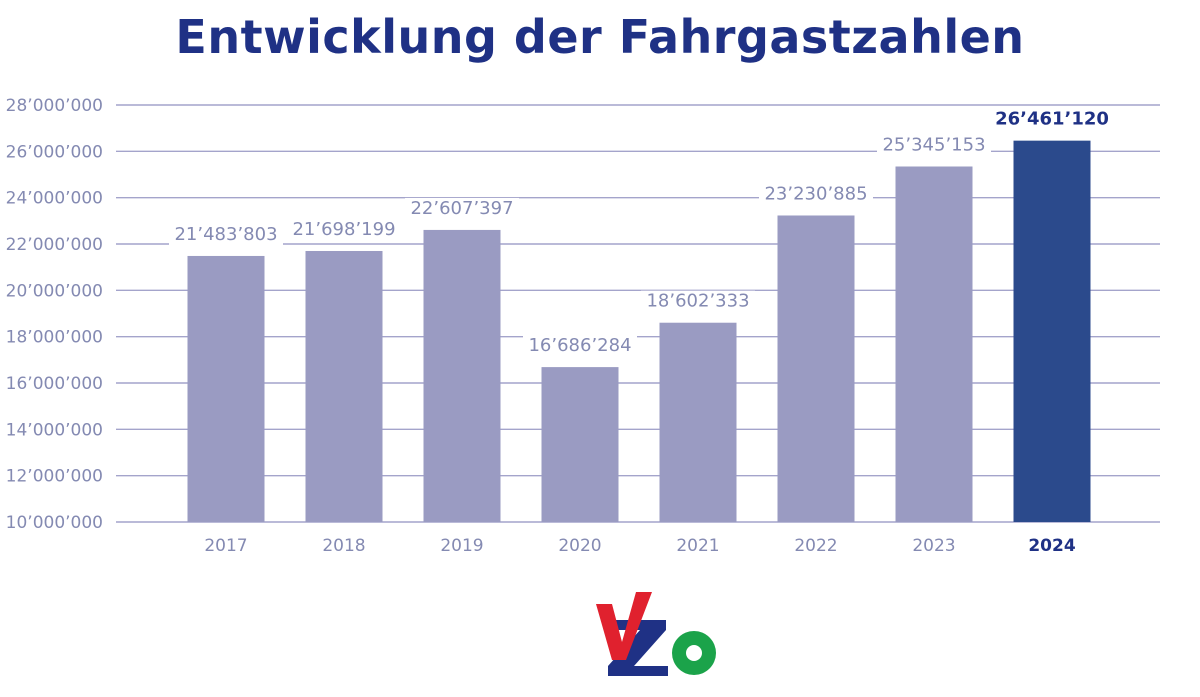 Image resolution: width=1200 pixels, height=697 pixels. What do you see at coordinates (815, 546) in the screenshot?
I see `x-tick-label-2022: 2022` at bounding box center [815, 546].